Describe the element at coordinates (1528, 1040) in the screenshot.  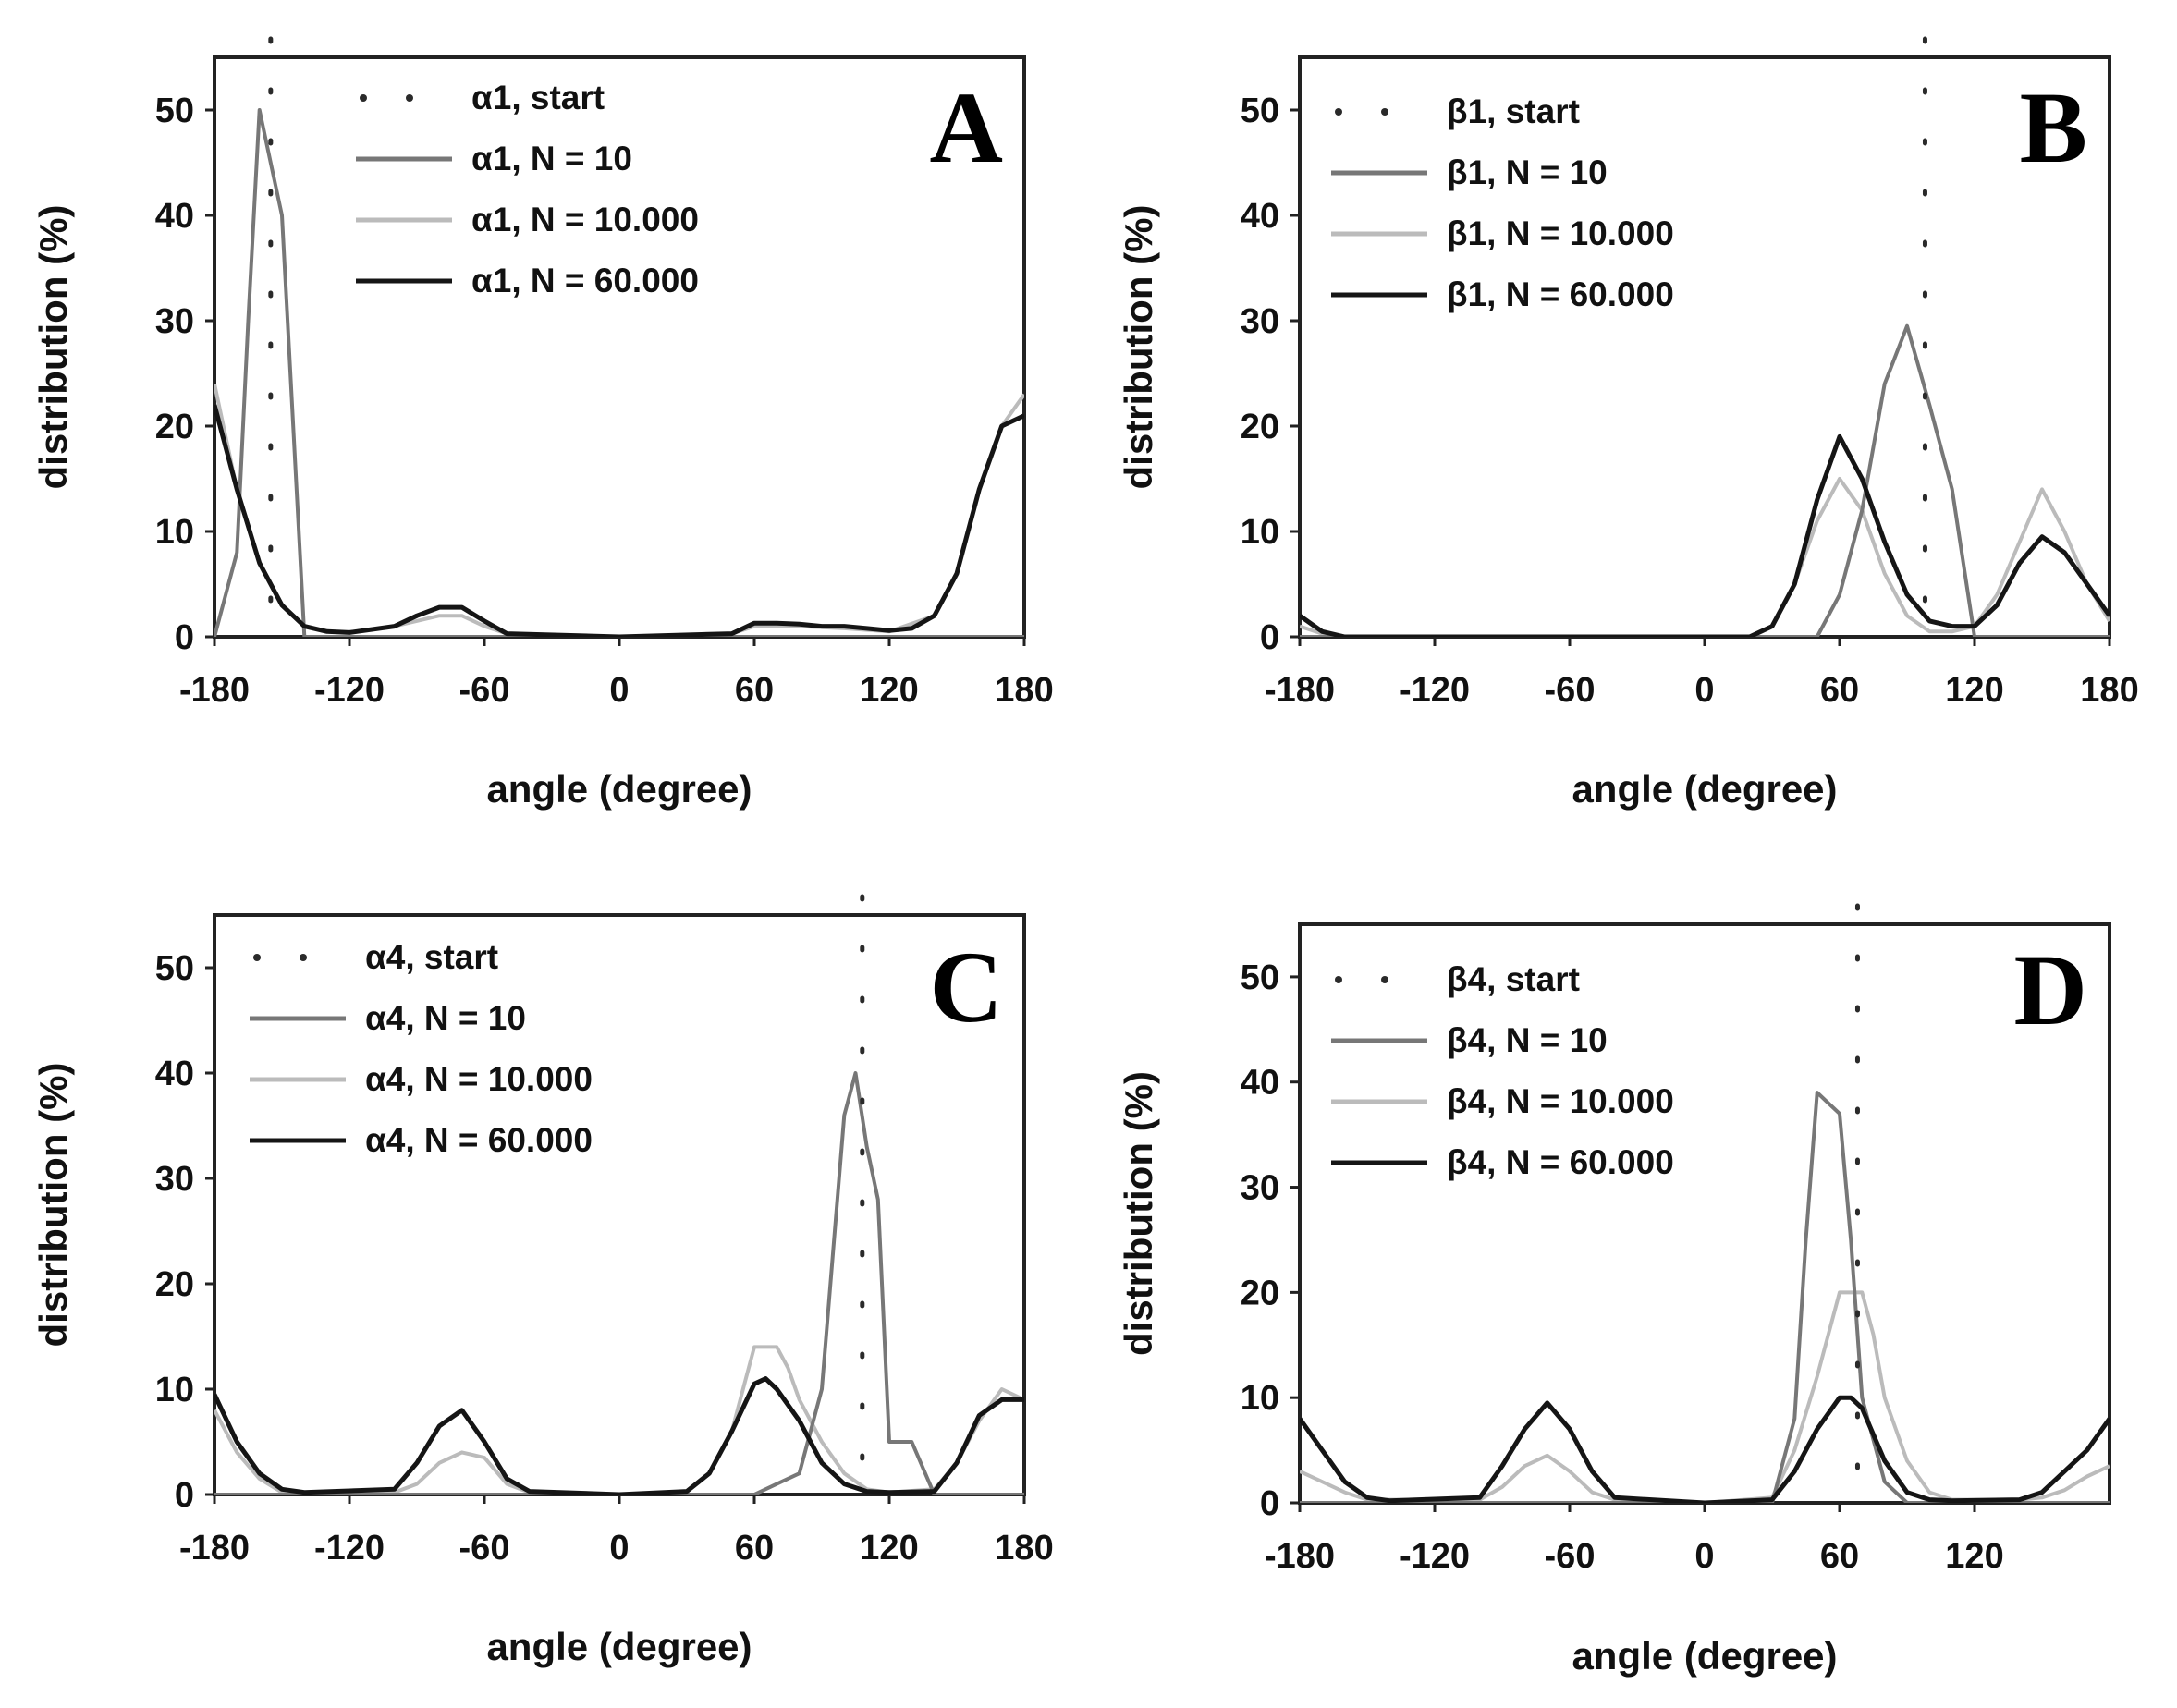
I see `legend-label: β4, N = 10` at that location.